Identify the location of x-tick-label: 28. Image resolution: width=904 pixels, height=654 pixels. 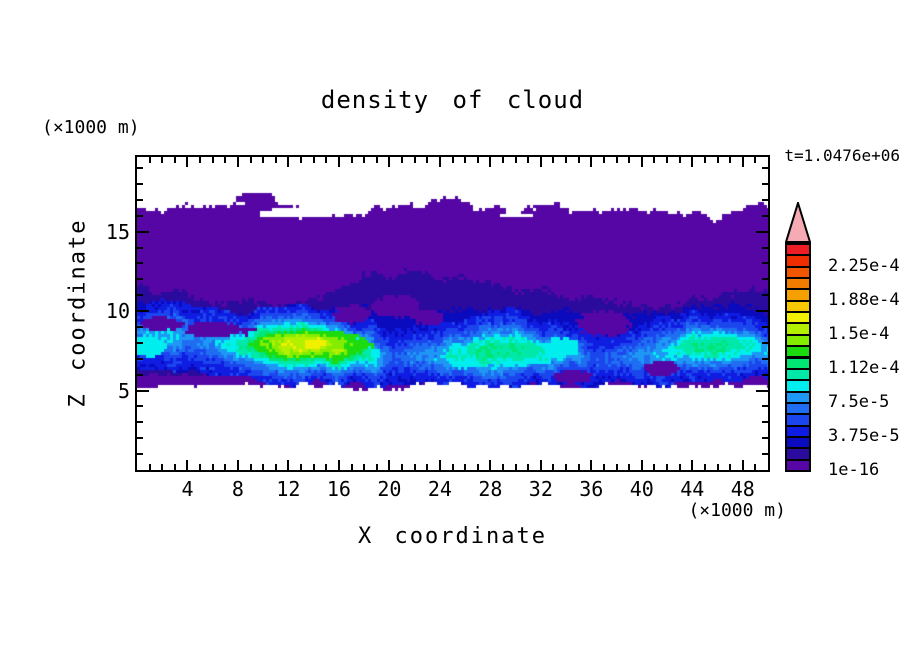
(490, 489).